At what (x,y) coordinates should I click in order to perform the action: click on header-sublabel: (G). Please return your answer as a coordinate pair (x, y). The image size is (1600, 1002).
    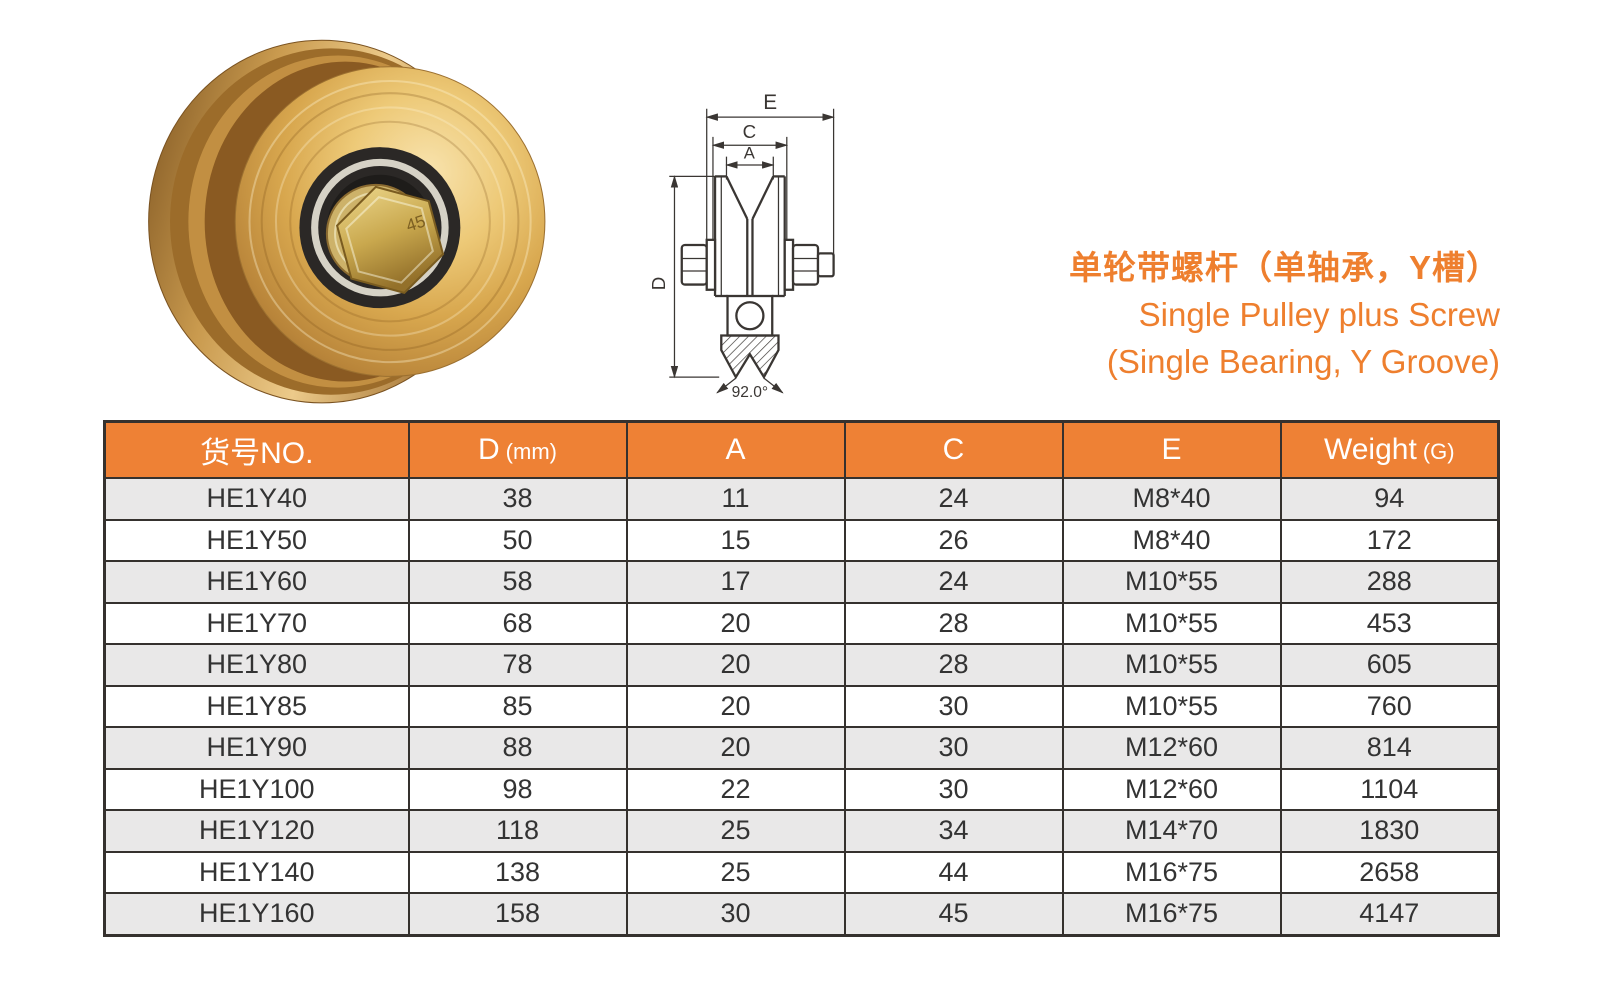
    Looking at the image, I should click on (1438, 451).